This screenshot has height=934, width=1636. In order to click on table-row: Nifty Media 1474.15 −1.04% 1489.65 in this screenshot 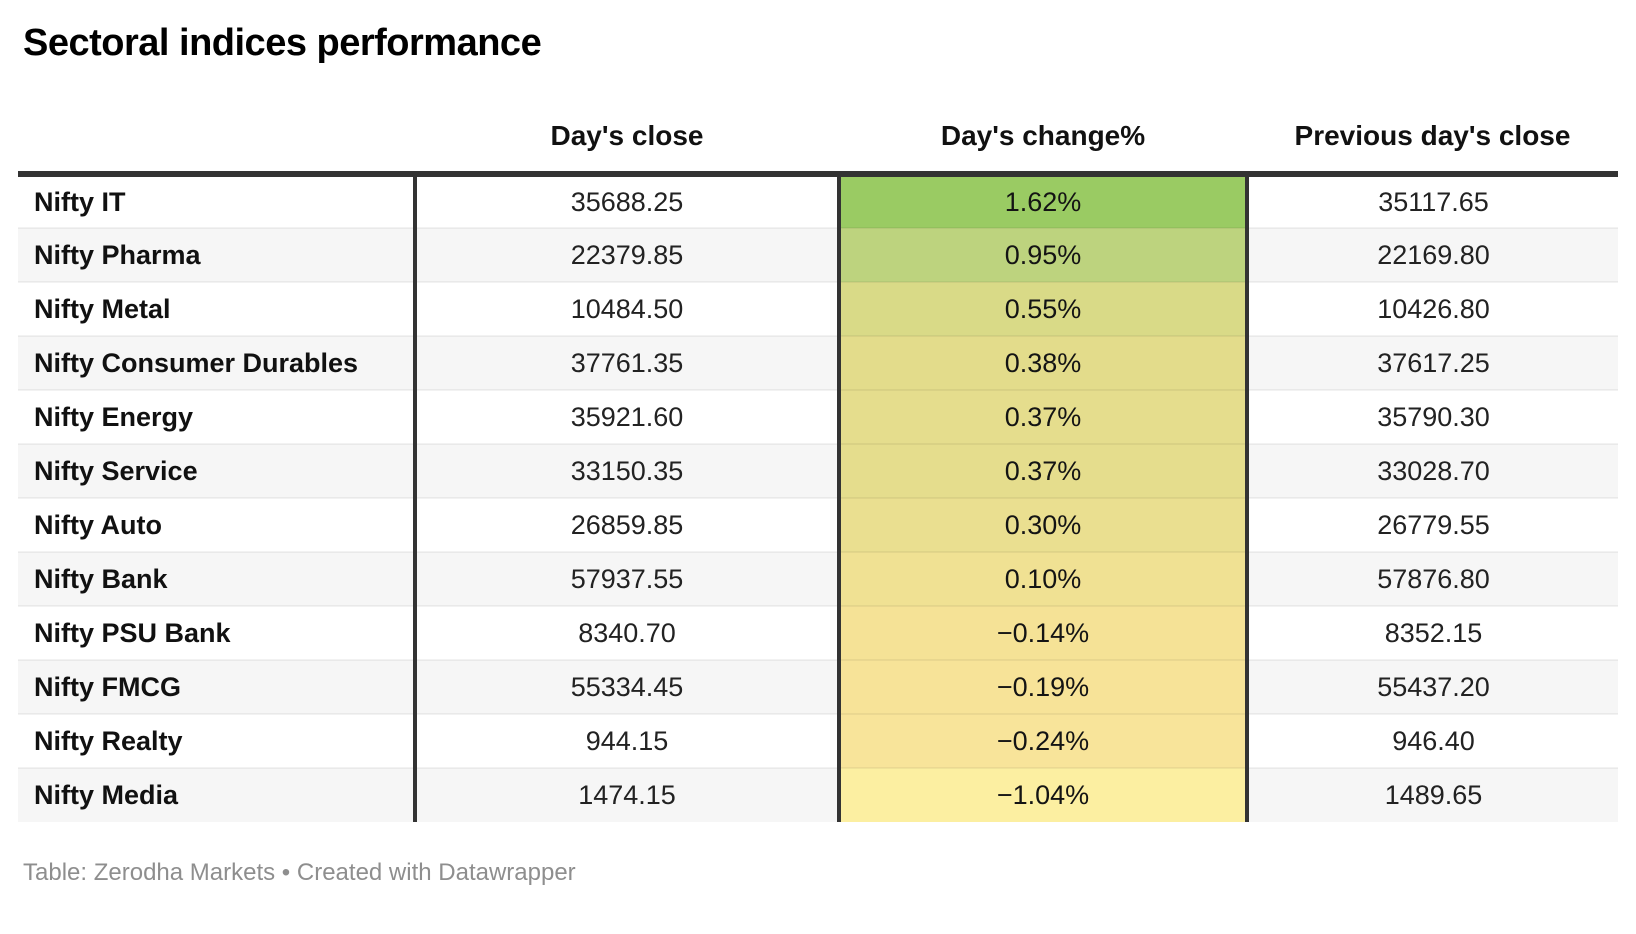, I will do `click(818, 794)`.